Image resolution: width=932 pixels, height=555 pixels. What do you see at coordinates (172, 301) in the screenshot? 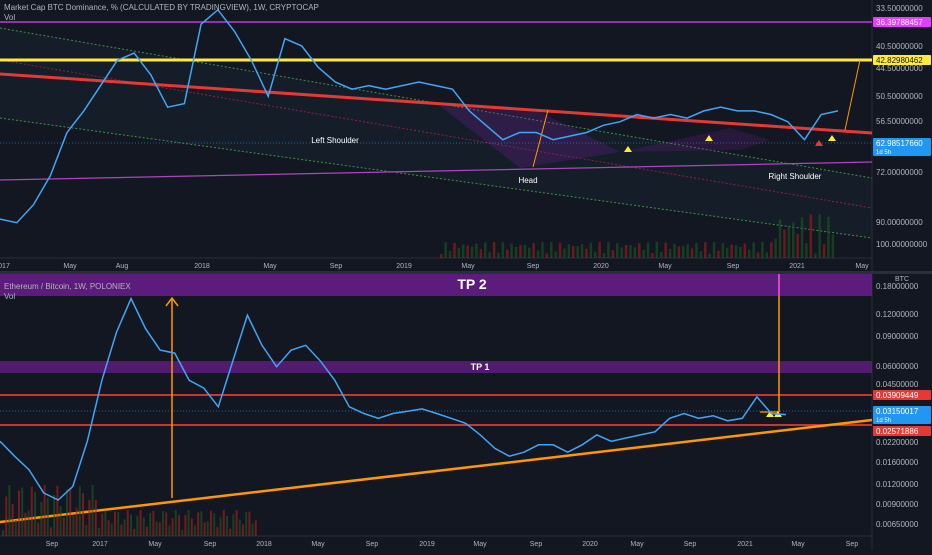
I see `left-arrow-head` at bounding box center [172, 301].